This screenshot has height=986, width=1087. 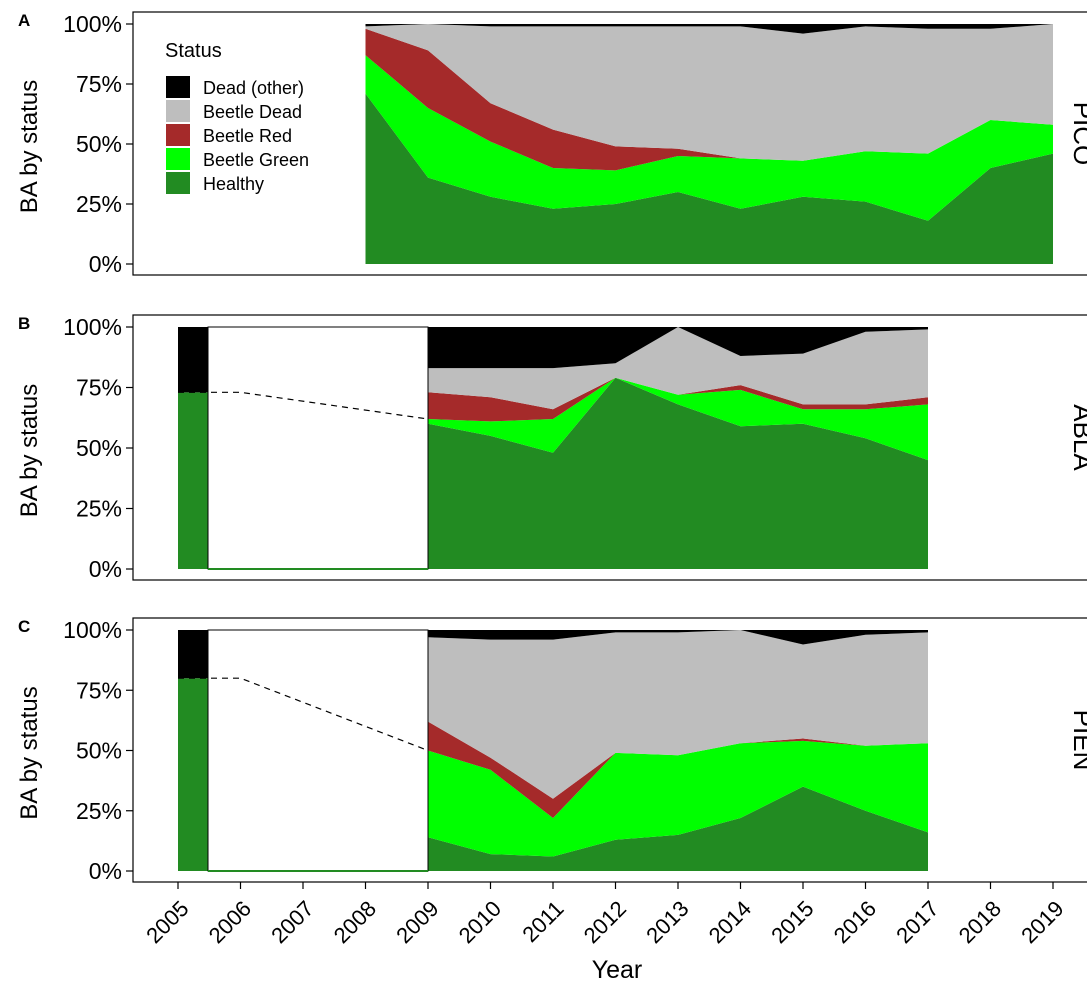 What do you see at coordinates (1077, 134) in the screenshot?
I see `facet-label: PICO` at bounding box center [1077, 134].